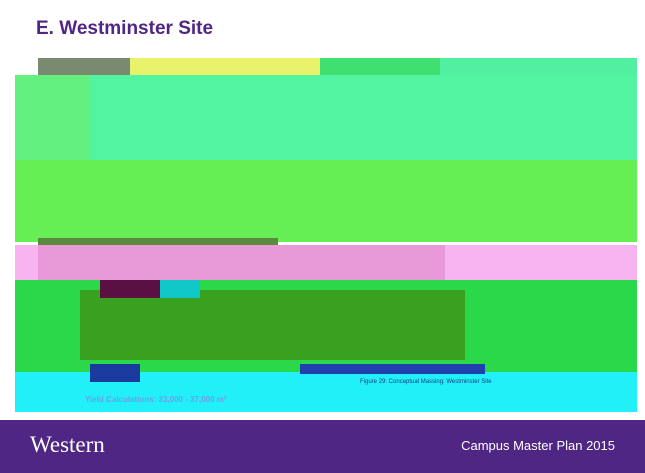  I want to click on footer-text: Campus Master Plan 2015, so click(538, 445).